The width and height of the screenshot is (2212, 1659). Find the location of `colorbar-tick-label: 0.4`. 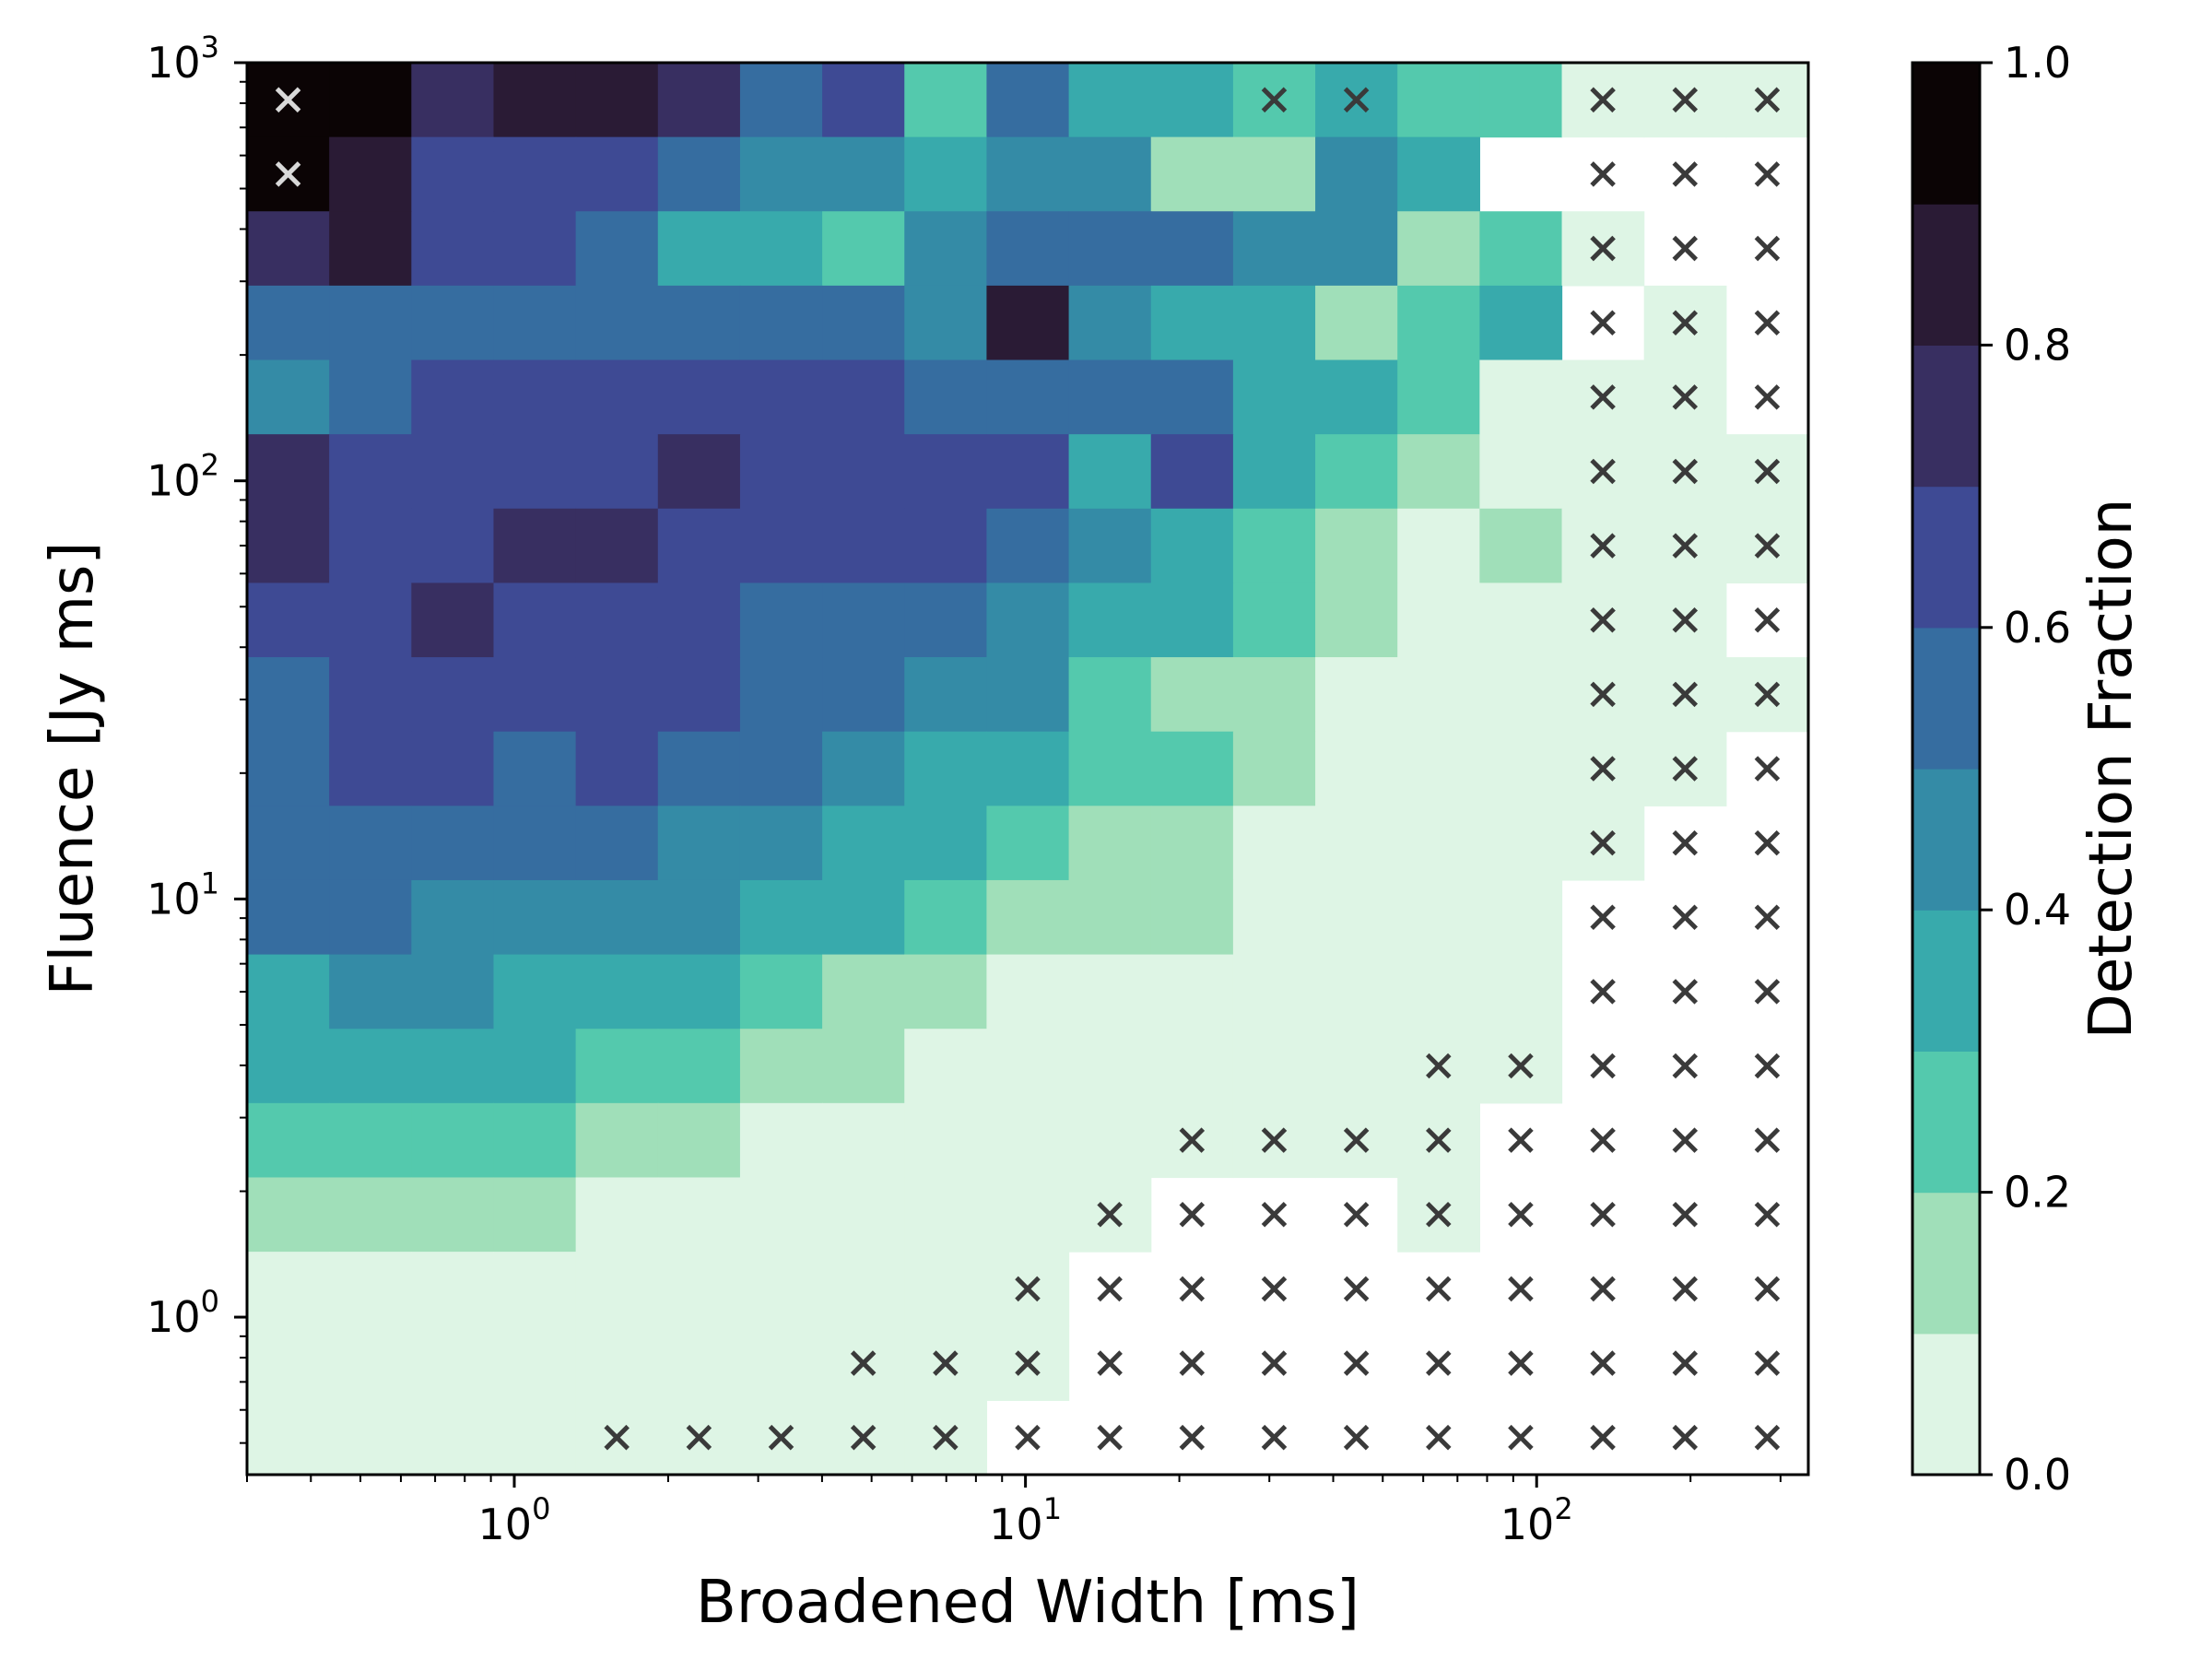

colorbar-tick-label: 0.4 is located at coordinates (2037, 910).